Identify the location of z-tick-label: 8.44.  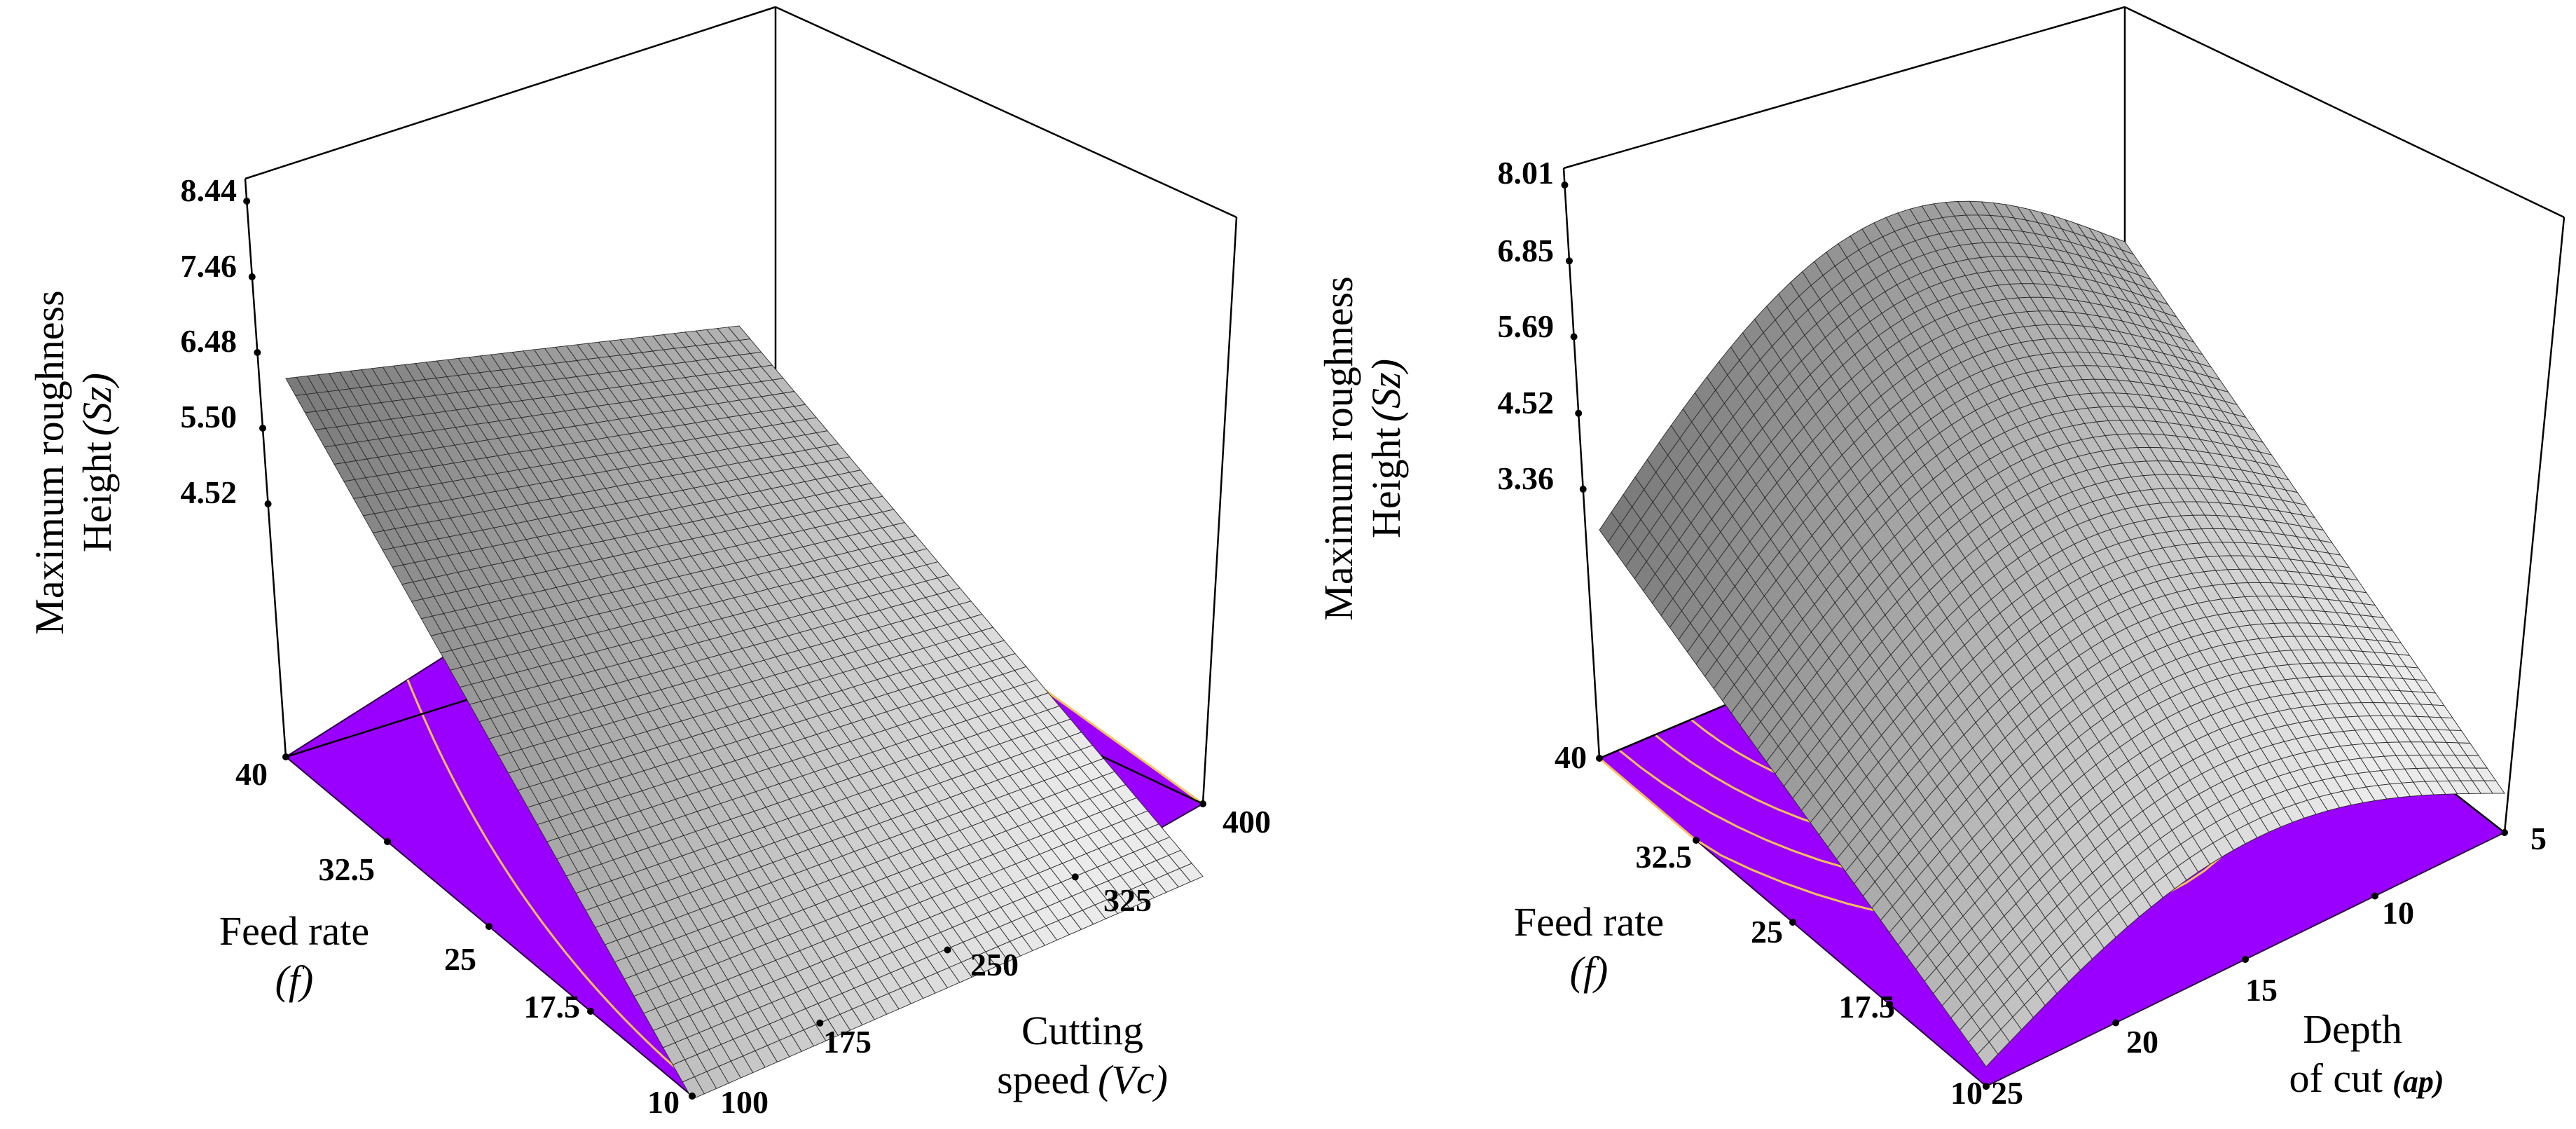
(209, 190).